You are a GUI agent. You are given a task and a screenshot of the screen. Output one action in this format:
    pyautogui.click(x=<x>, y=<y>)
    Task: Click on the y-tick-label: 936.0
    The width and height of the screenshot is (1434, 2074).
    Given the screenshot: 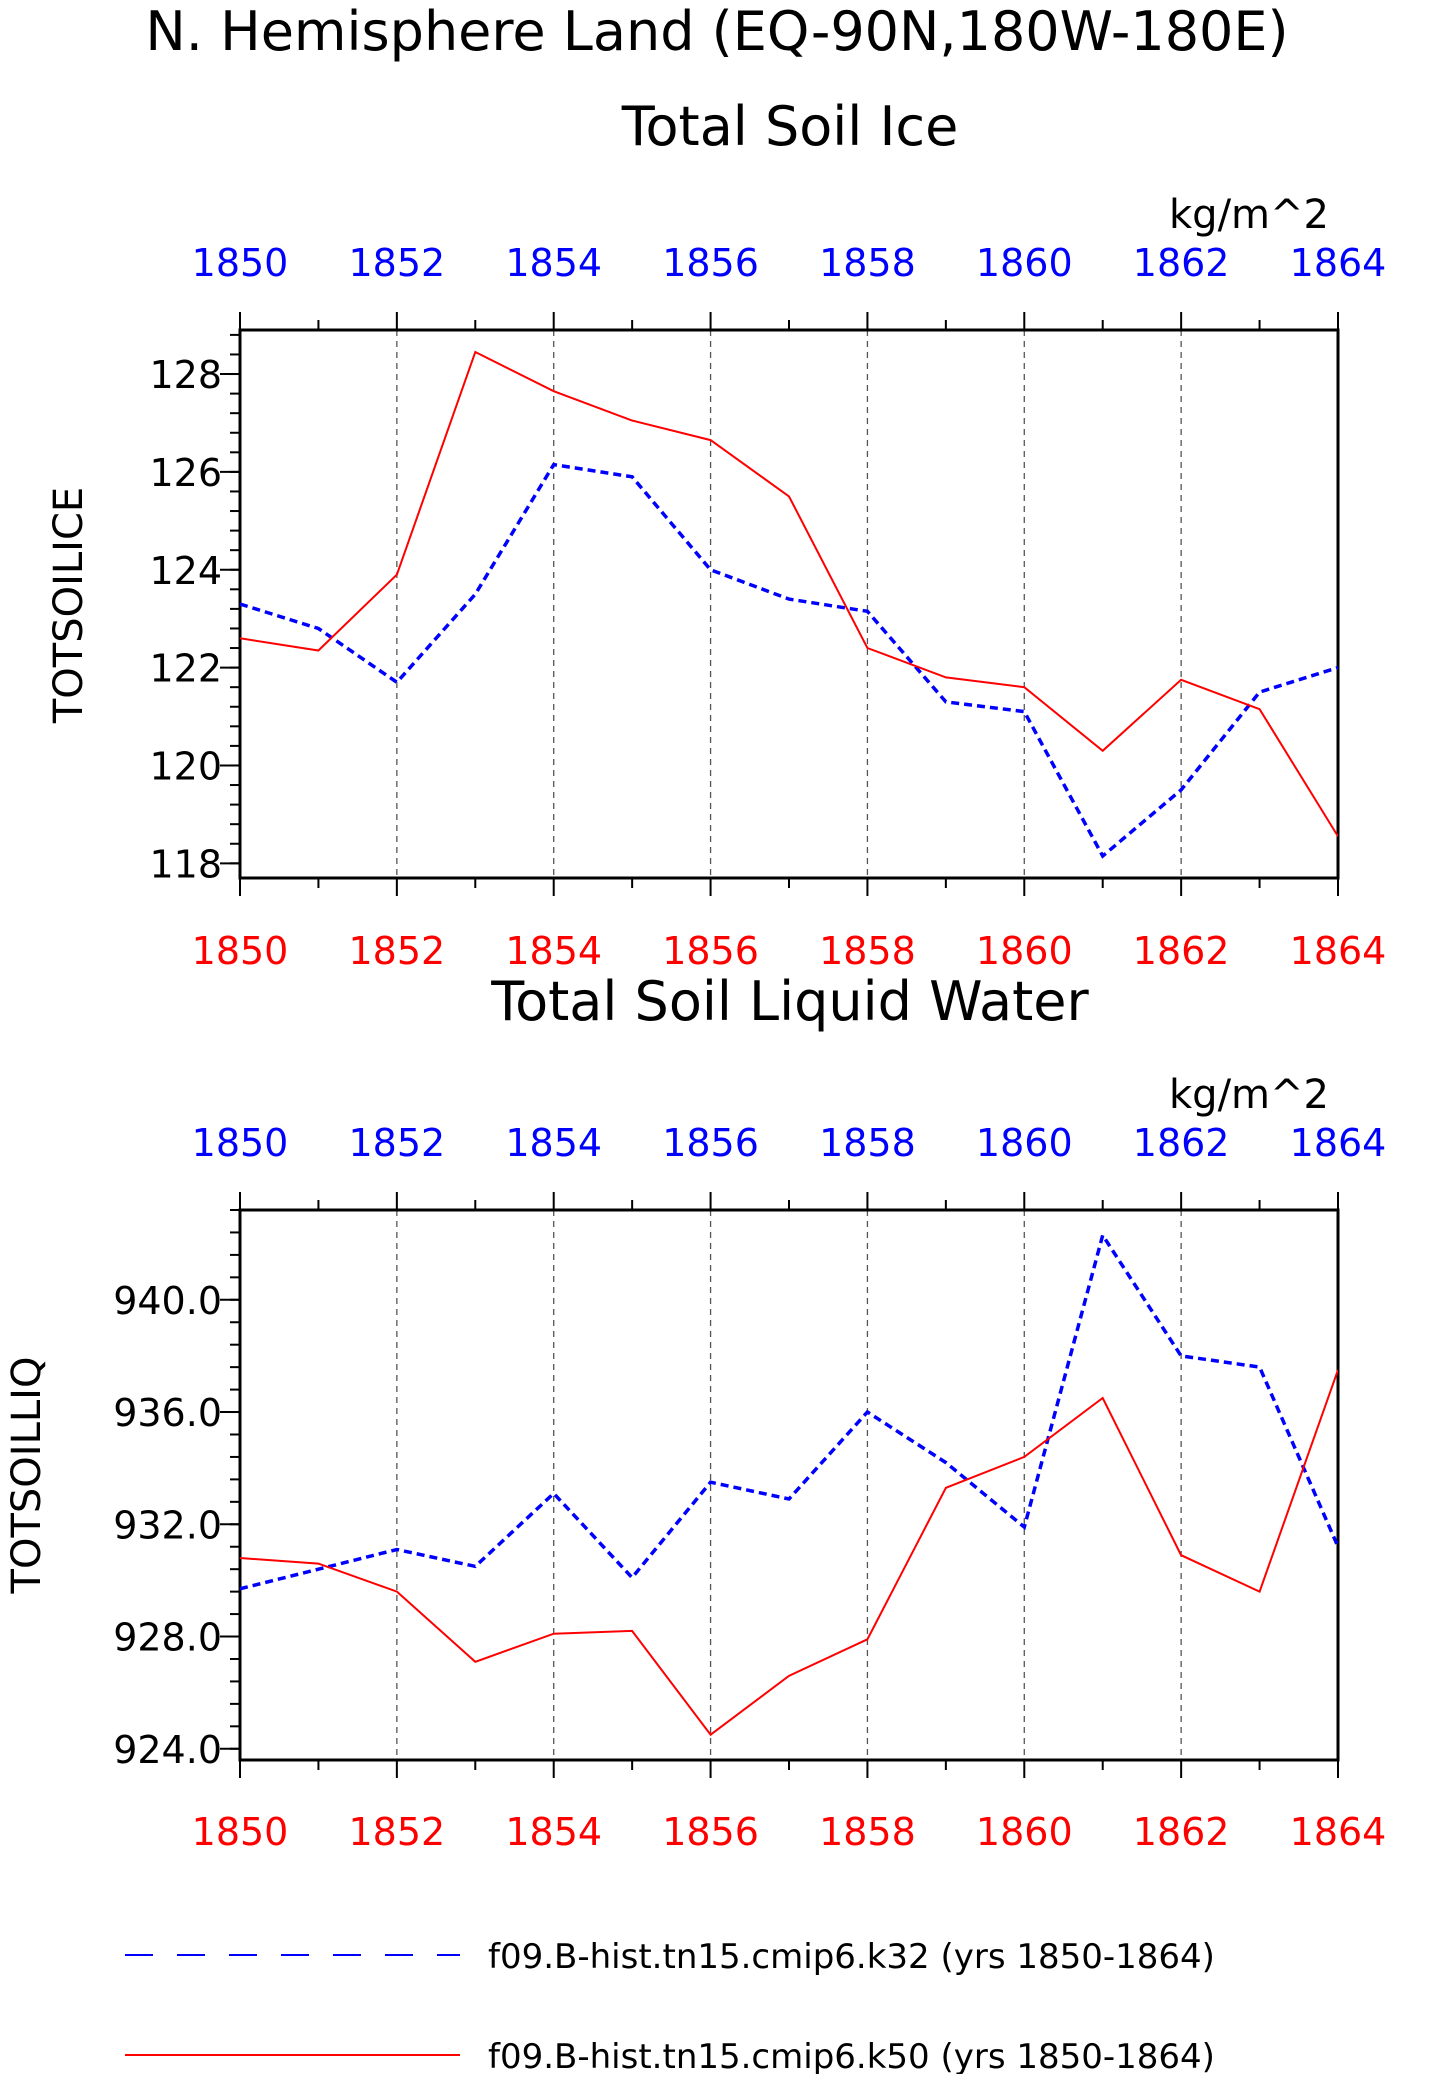 What is the action you would take?
    pyautogui.click(x=167, y=1413)
    